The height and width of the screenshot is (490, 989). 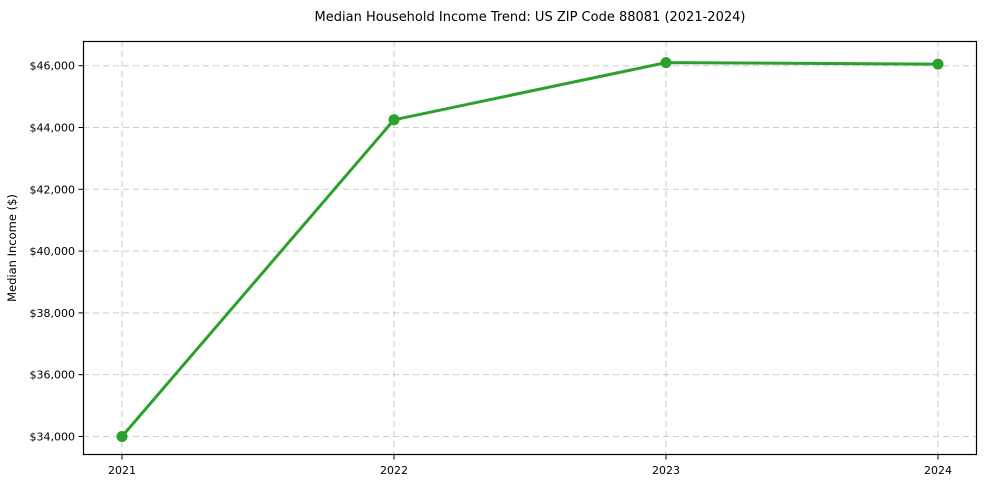 I want to click on y-tick-label: $36,000, so click(x=53, y=375).